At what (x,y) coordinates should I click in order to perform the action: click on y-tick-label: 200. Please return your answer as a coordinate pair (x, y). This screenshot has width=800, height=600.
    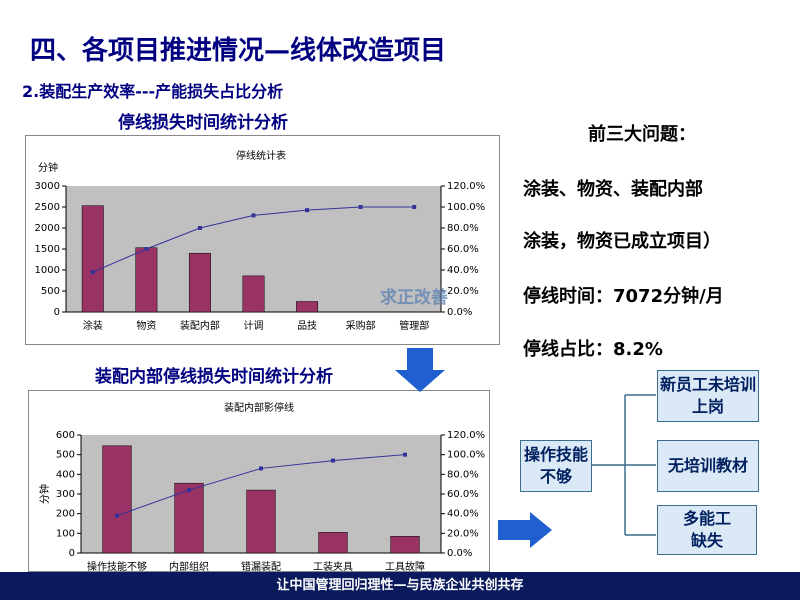
    Looking at the image, I should click on (65, 514).